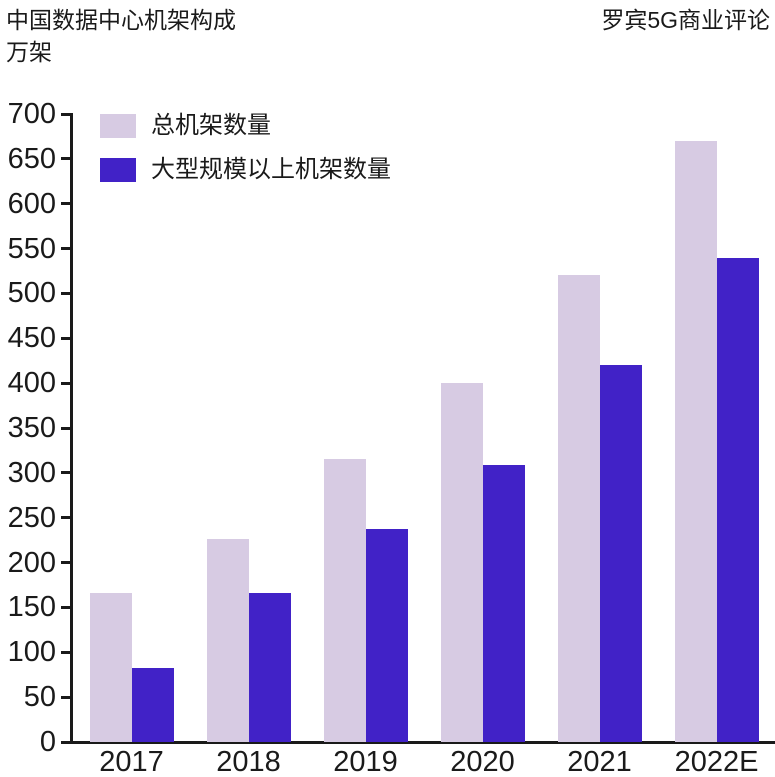 This screenshot has height=777, width=775. Describe the element at coordinates (31, 472) in the screenshot. I see `y-tick-label-300: 300` at that location.